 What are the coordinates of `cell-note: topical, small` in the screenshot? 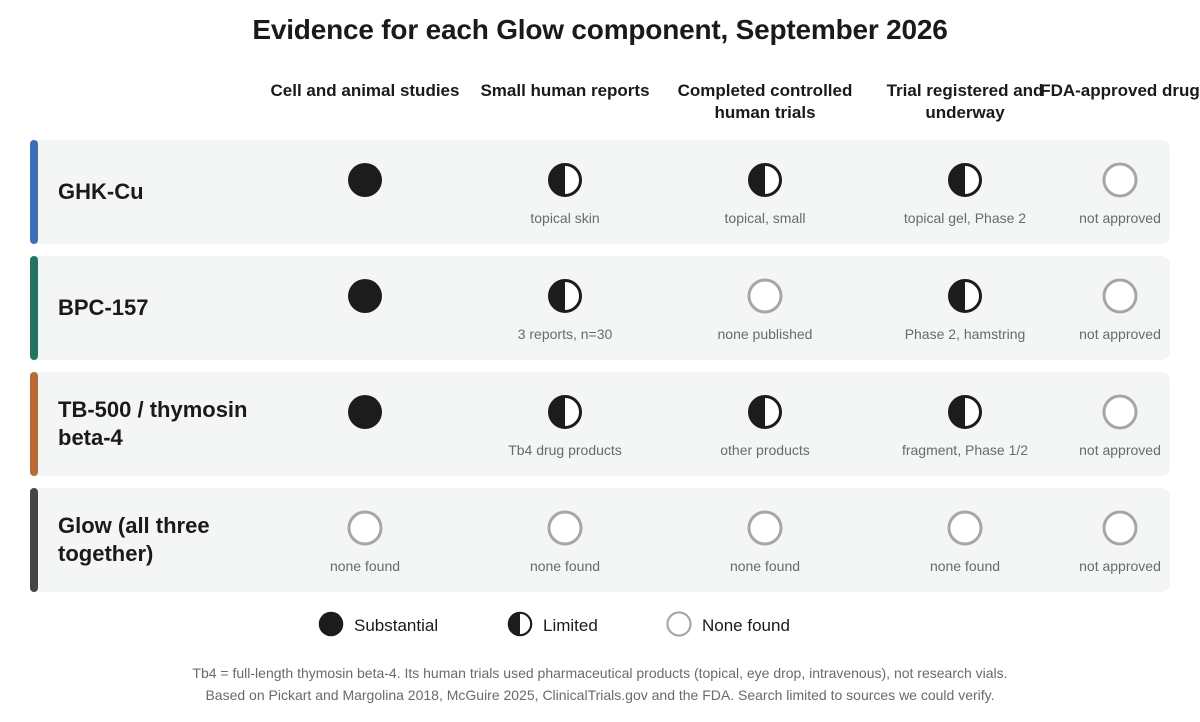 It's located at (765, 218).